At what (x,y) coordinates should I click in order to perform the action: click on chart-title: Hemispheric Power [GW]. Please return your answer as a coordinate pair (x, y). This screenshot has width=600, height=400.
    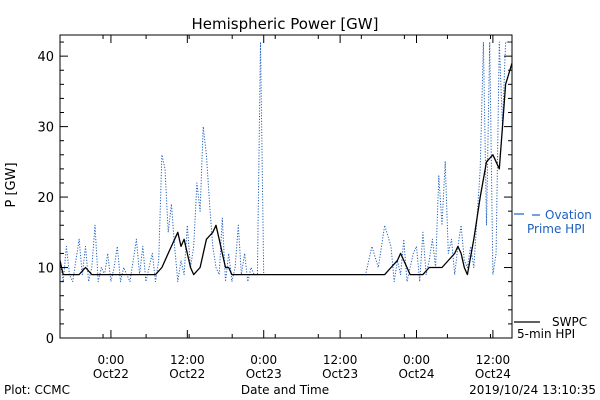
    Looking at the image, I should click on (285, 24).